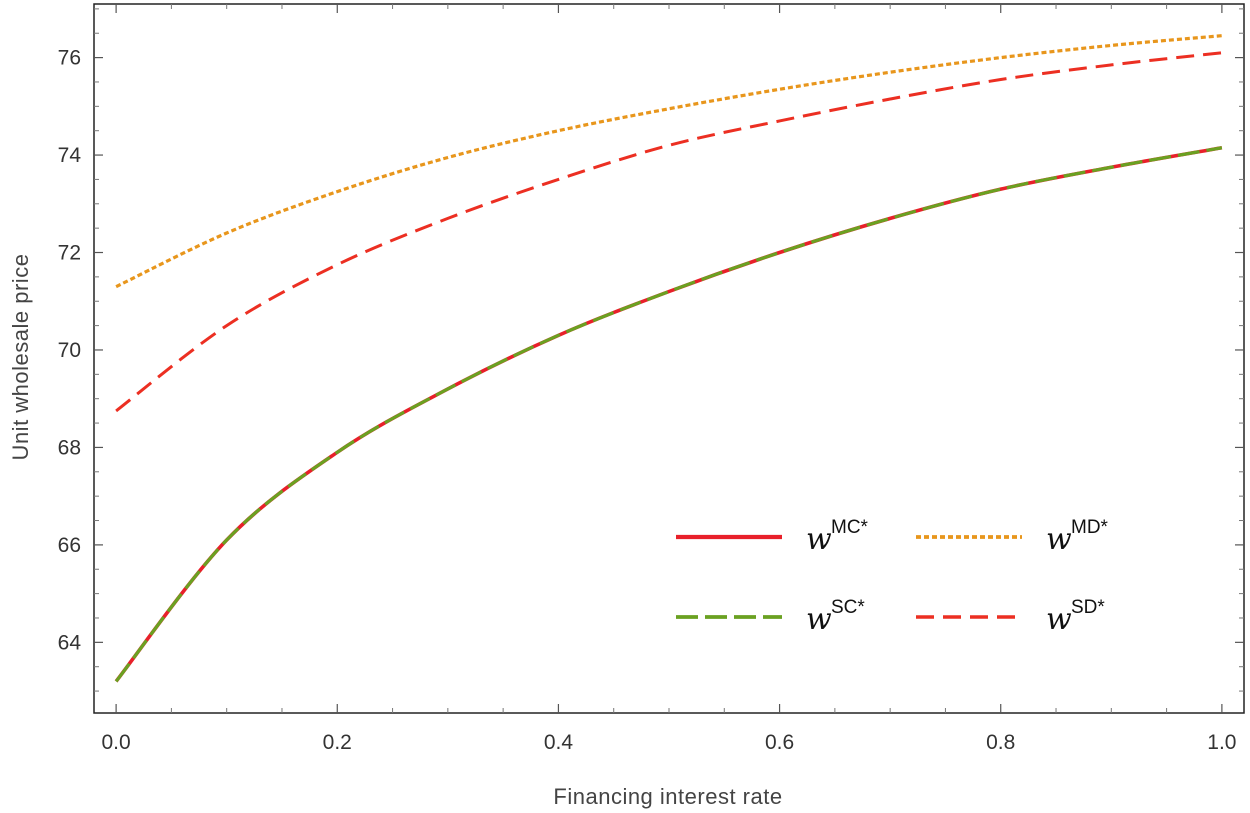 The image size is (1250, 813). What do you see at coordinates (819, 539) in the screenshot?
I see `legend-label-mc: w` at bounding box center [819, 539].